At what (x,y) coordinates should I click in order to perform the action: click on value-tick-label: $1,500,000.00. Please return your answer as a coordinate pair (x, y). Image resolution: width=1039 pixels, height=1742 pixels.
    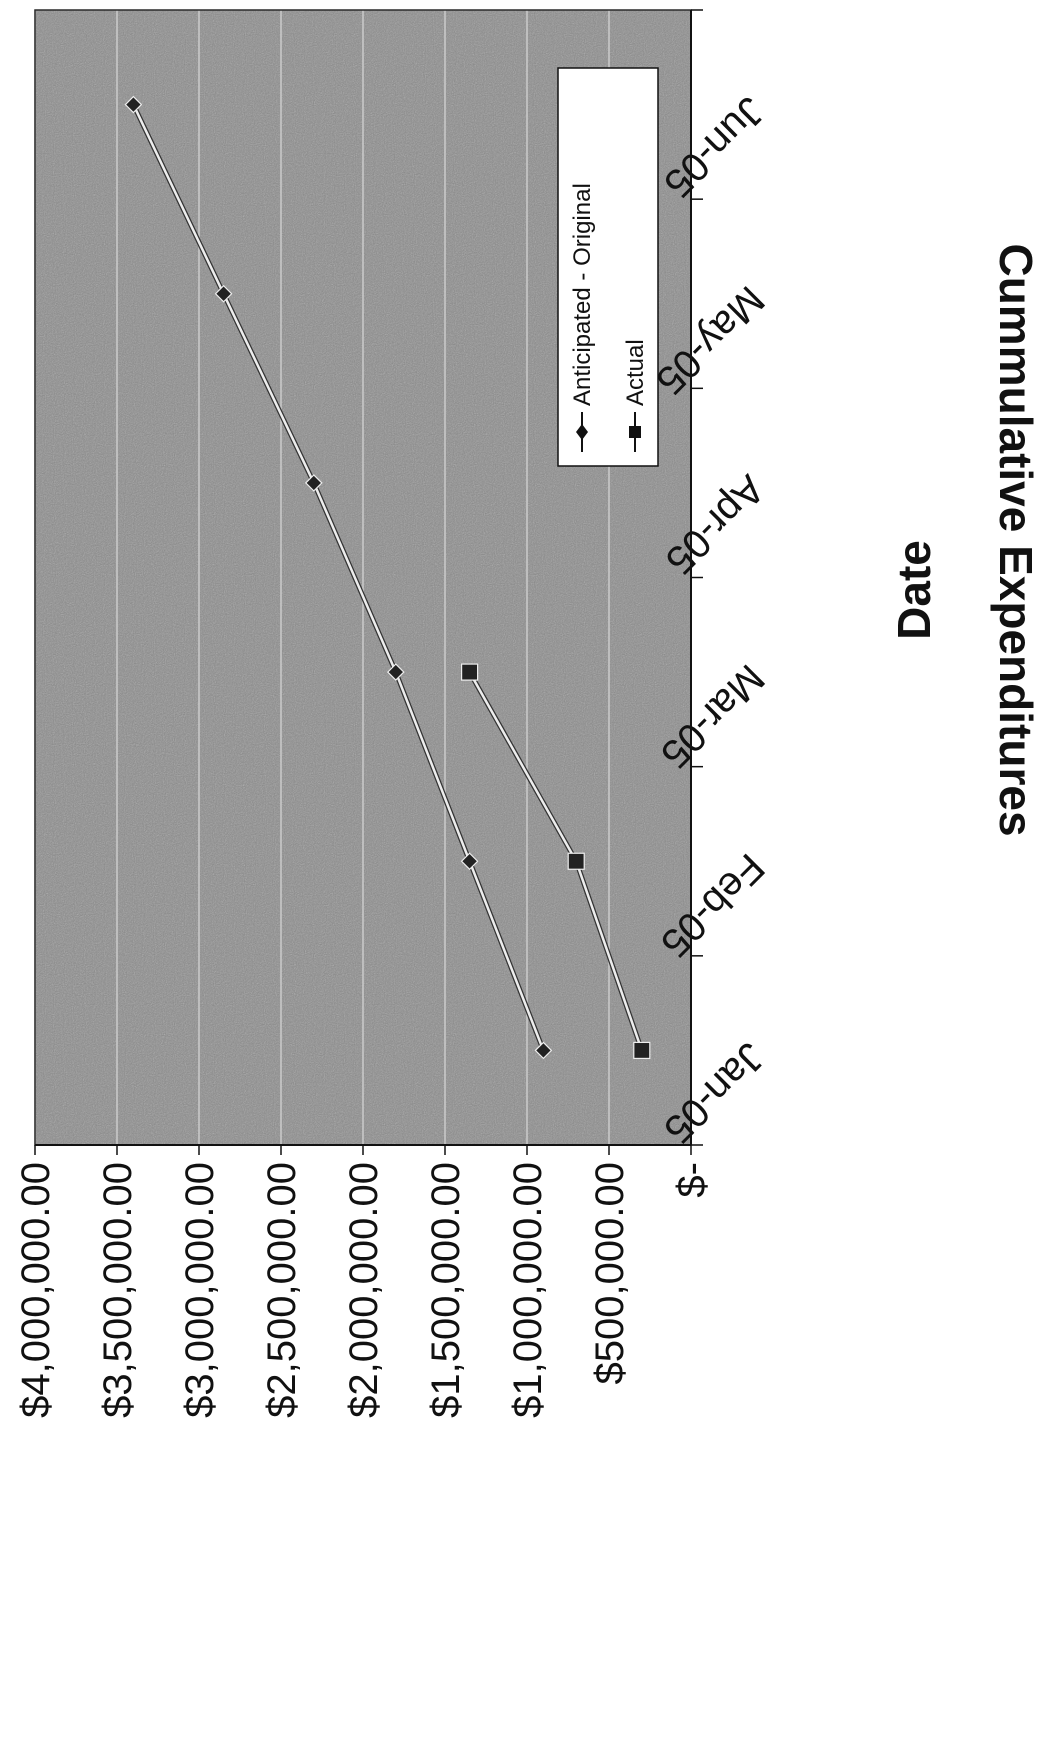
    Looking at the image, I should click on (446, 1290).